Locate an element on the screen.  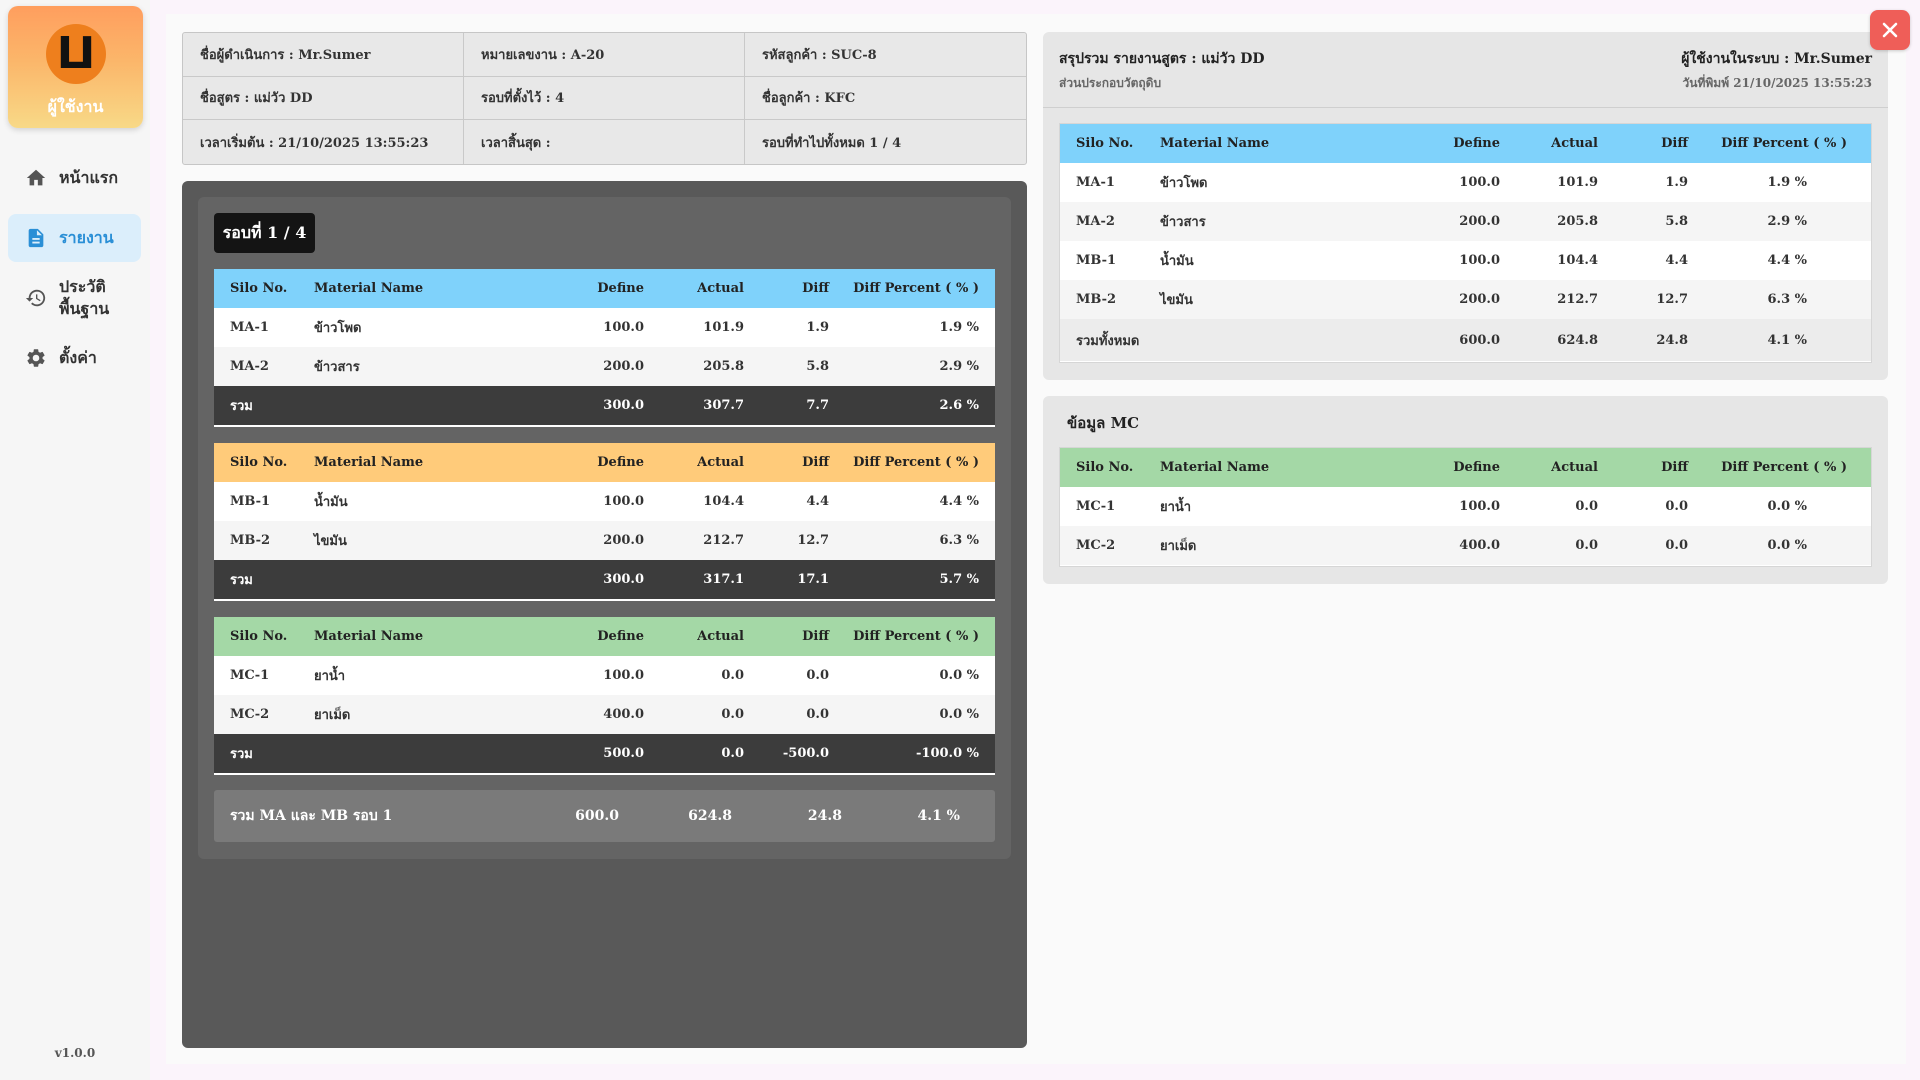
recipe-field: ชื่อสูตร : แม่วัว DD is located at coordinates (323, 98).